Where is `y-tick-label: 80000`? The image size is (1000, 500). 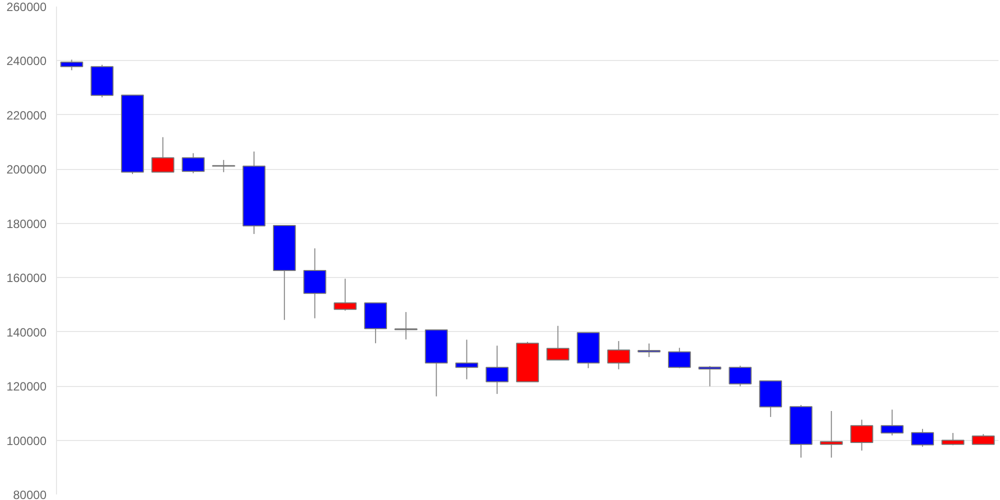
y-tick-label: 80000 is located at coordinates (30, 494).